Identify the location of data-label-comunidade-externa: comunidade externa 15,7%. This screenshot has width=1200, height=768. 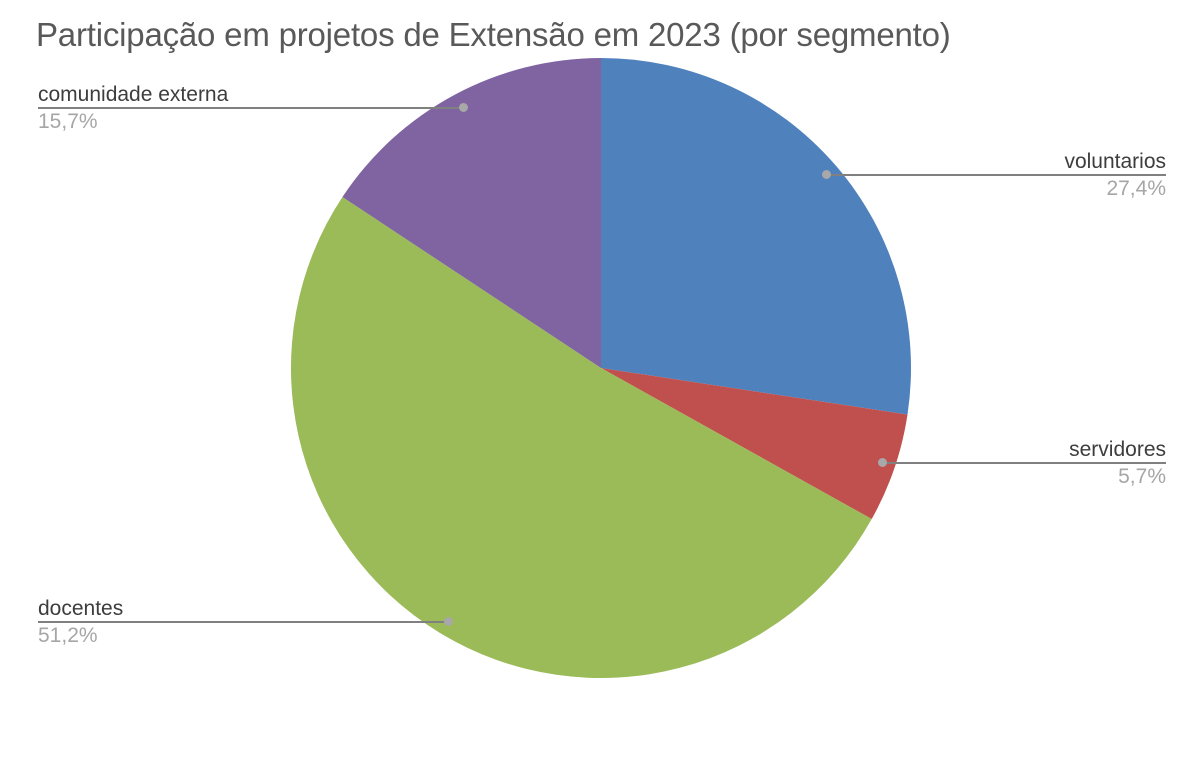
(133, 109).